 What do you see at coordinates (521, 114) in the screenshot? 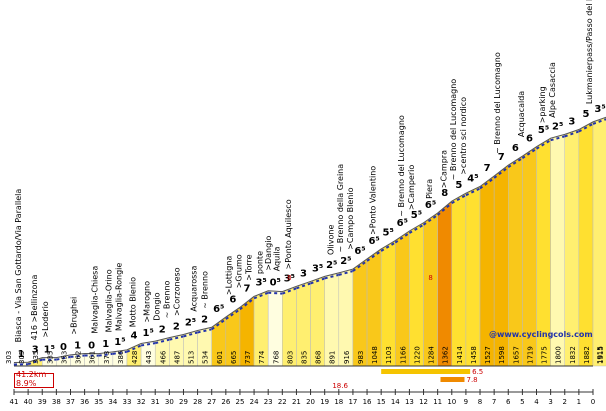
I see `place-label: Acquacalda` at bounding box center [521, 114].